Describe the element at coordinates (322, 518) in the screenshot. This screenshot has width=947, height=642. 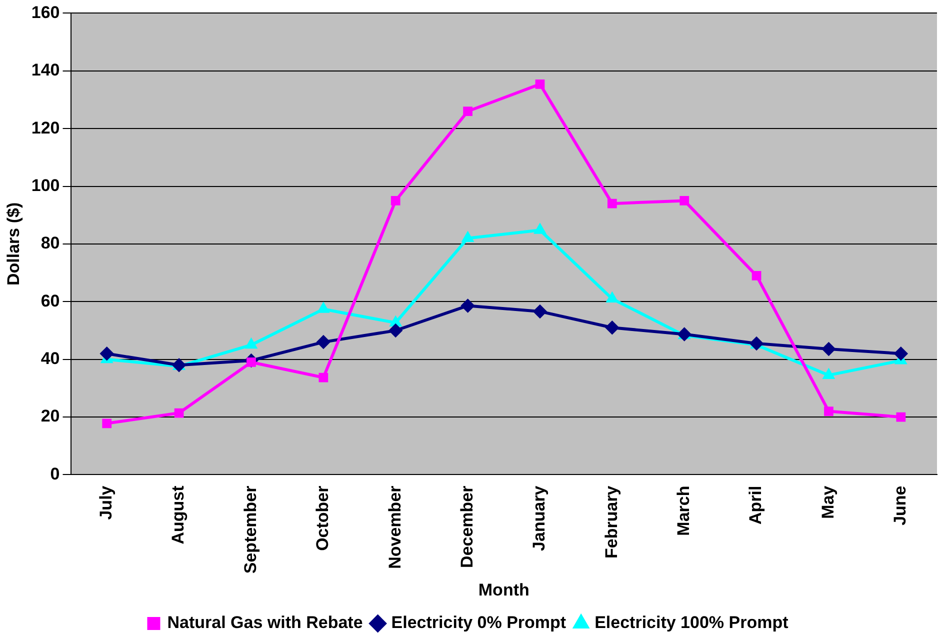
I see `x-tick-label: October` at that location.